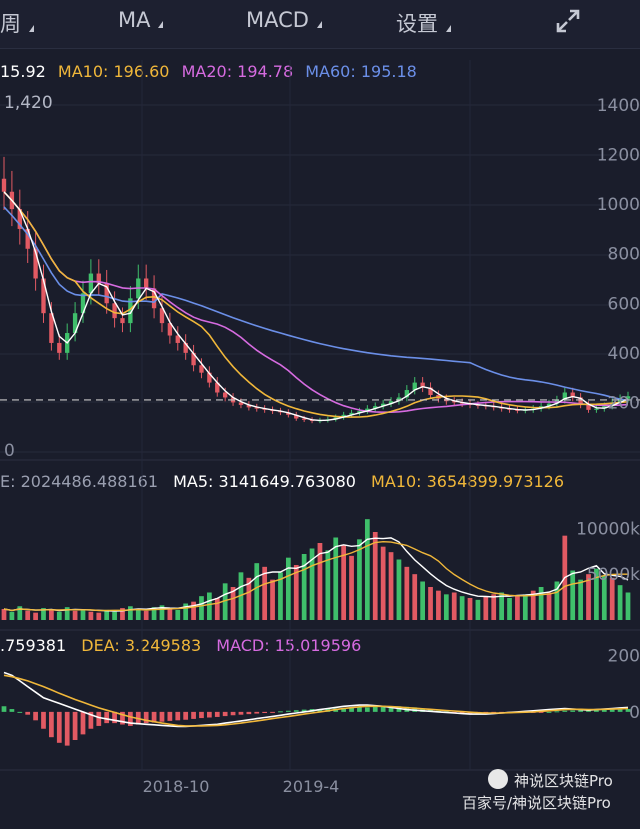 The height and width of the screenshot is (829, 640). I want to click on period-selector: 周, so click(17, 23).